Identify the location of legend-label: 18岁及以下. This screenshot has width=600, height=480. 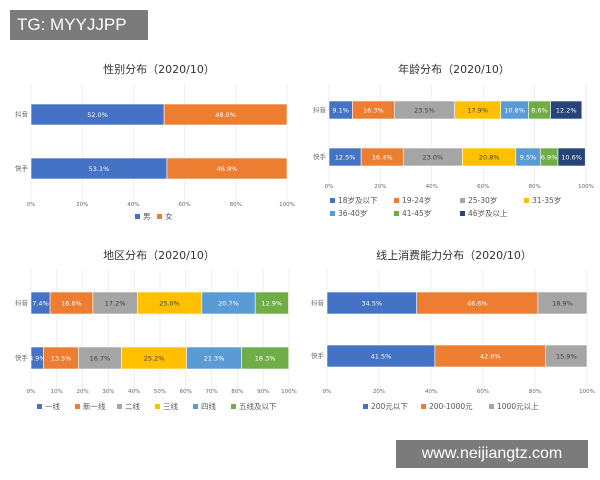
(358, 200).